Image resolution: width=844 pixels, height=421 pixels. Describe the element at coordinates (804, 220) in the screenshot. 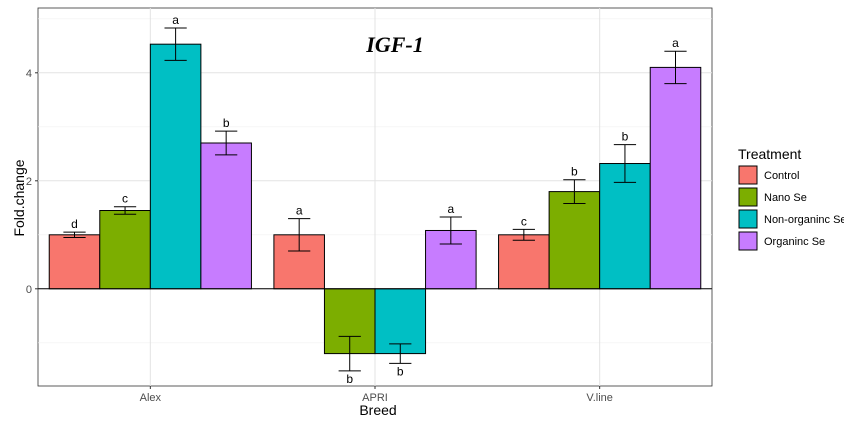

I see `legend-label: Non-organinc Se` at that location.